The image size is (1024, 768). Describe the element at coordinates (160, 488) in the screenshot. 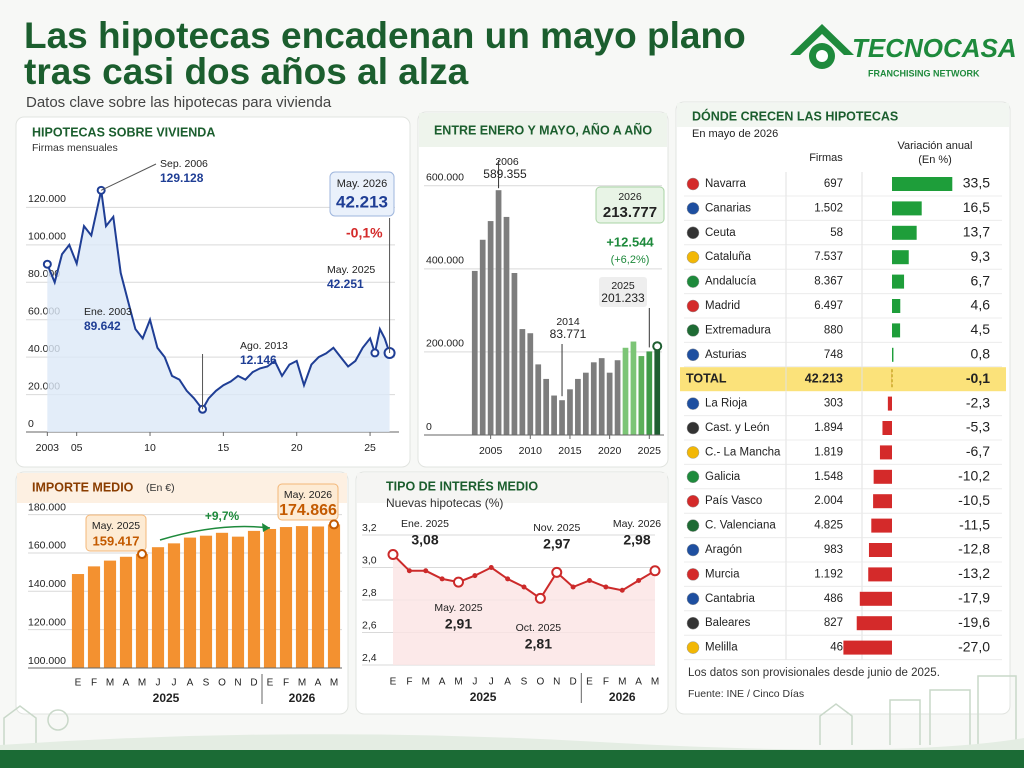

I see `chart-subtitle: (En €)` at that location.